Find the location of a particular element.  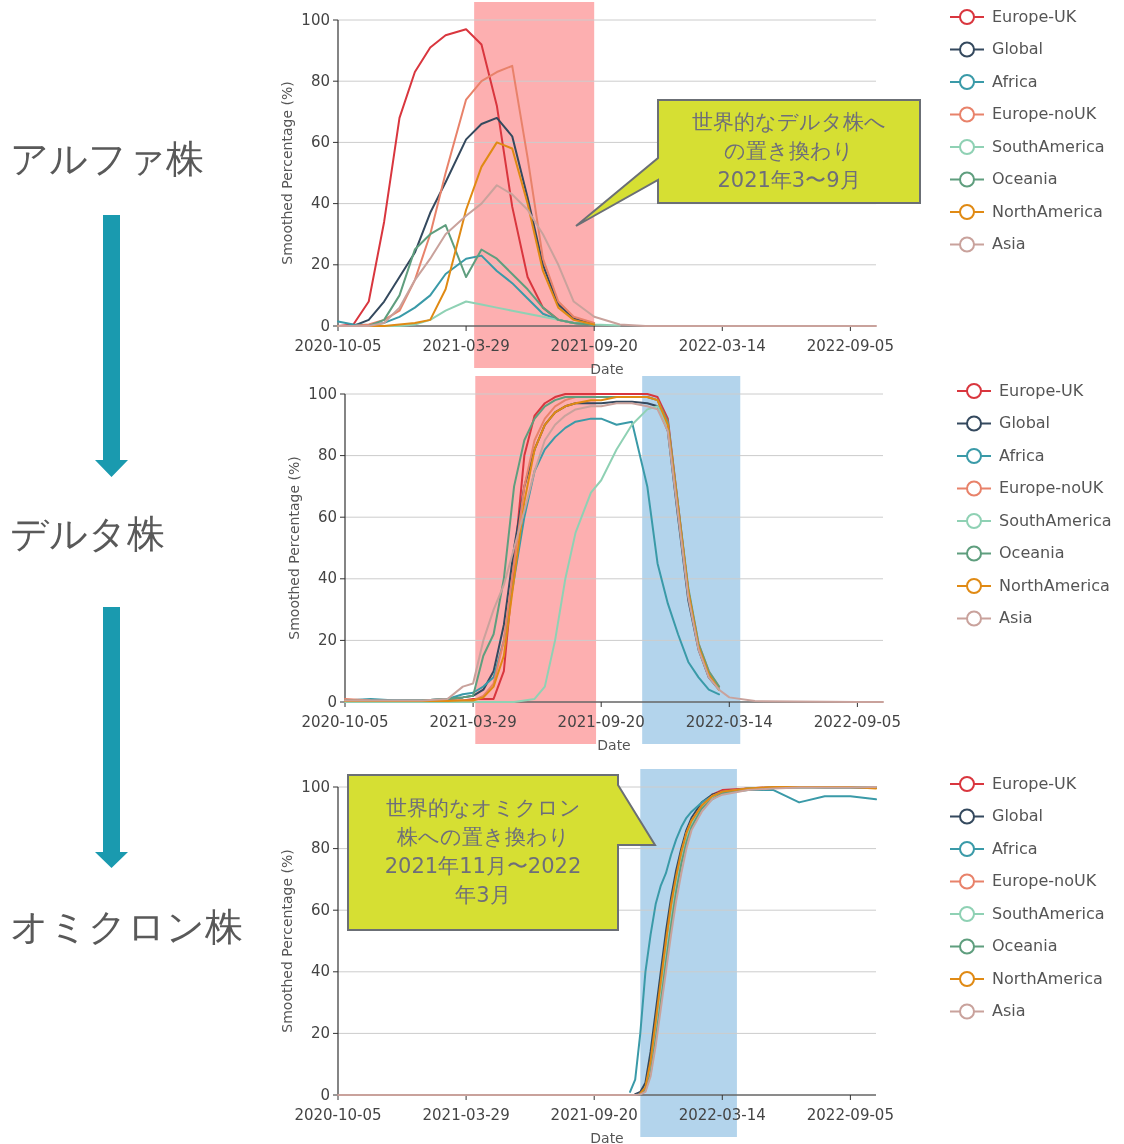

callout: 世界的なデルタ株への置き換わり 2021年3〜9月 is located at coordinates (748, 163).